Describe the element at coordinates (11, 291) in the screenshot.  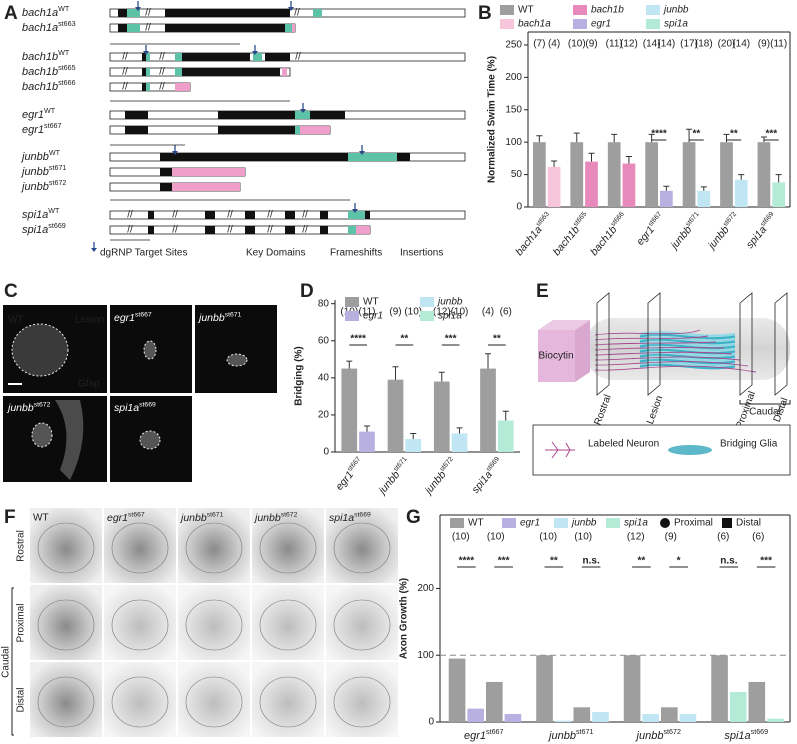
I see `panel-label: C` at that location.